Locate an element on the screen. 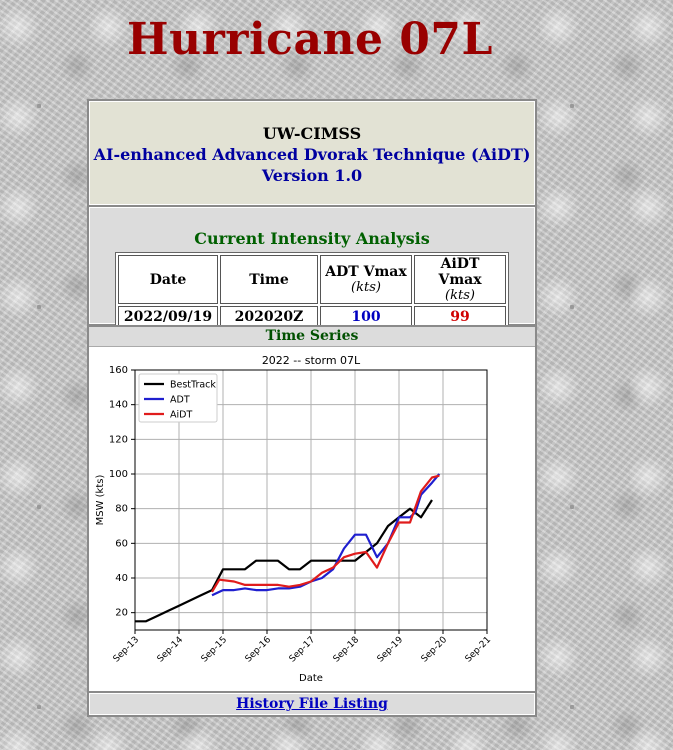 The image size is (673, 750). x-tick-label: Sep-17 is located at coordinates (302, 649).